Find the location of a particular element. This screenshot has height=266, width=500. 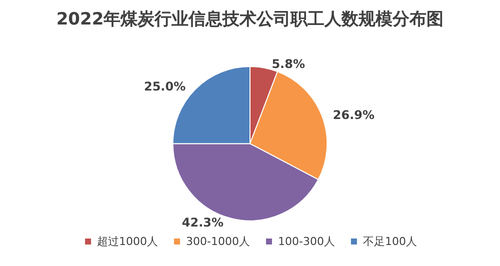

data-label: 26.9% is located at coordinates (353, 115).